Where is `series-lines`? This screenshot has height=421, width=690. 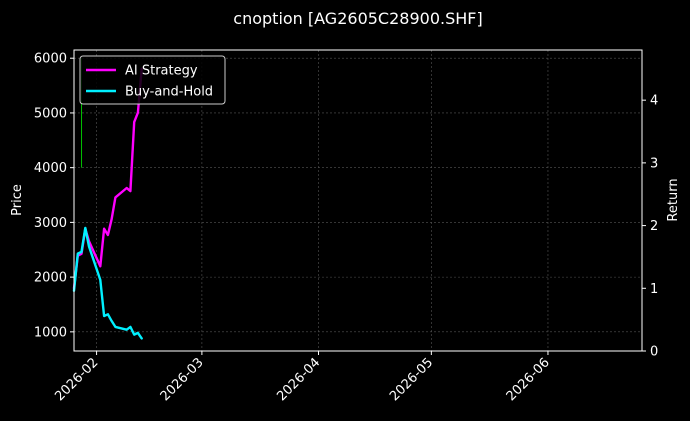
series-lines is located at coordinates (107, 203).